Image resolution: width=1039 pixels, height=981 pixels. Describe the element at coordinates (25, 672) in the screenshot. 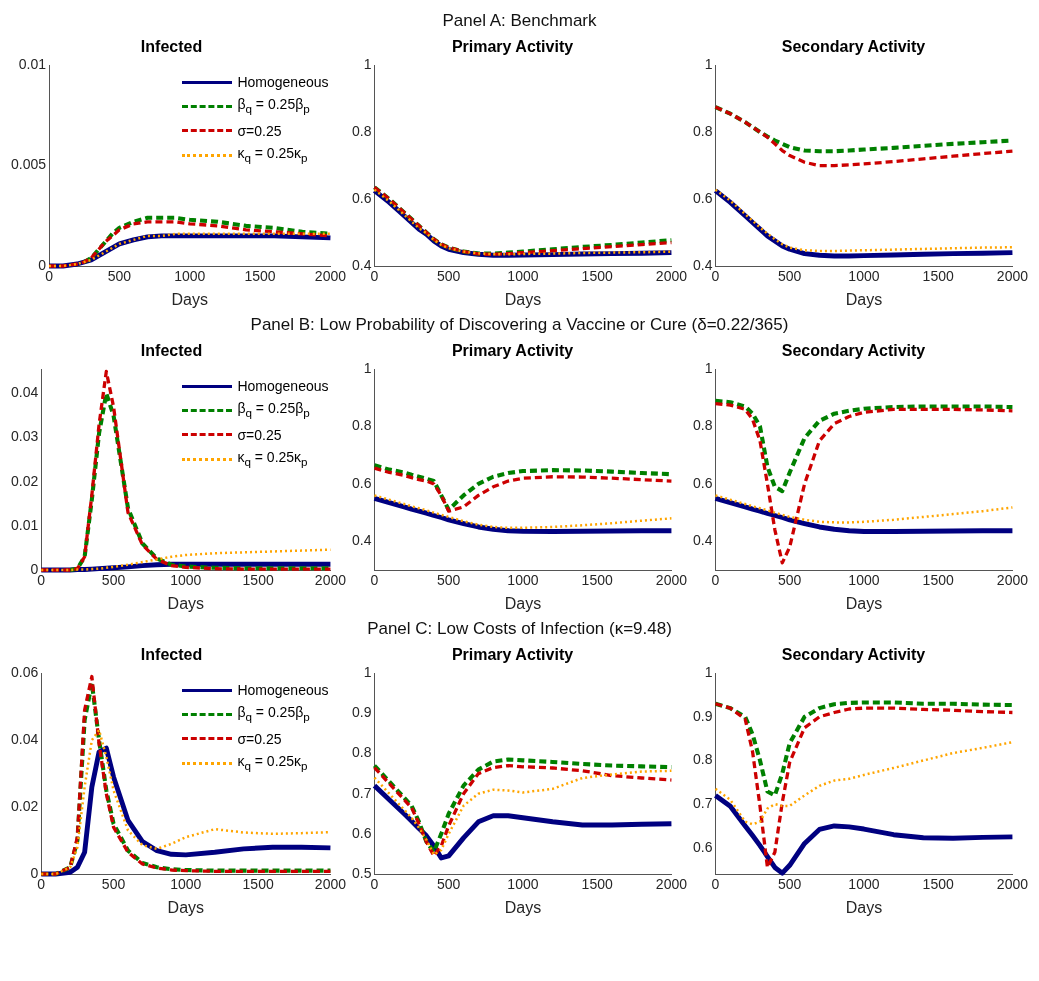

I see `y-tick-label: 0.06` at that location.